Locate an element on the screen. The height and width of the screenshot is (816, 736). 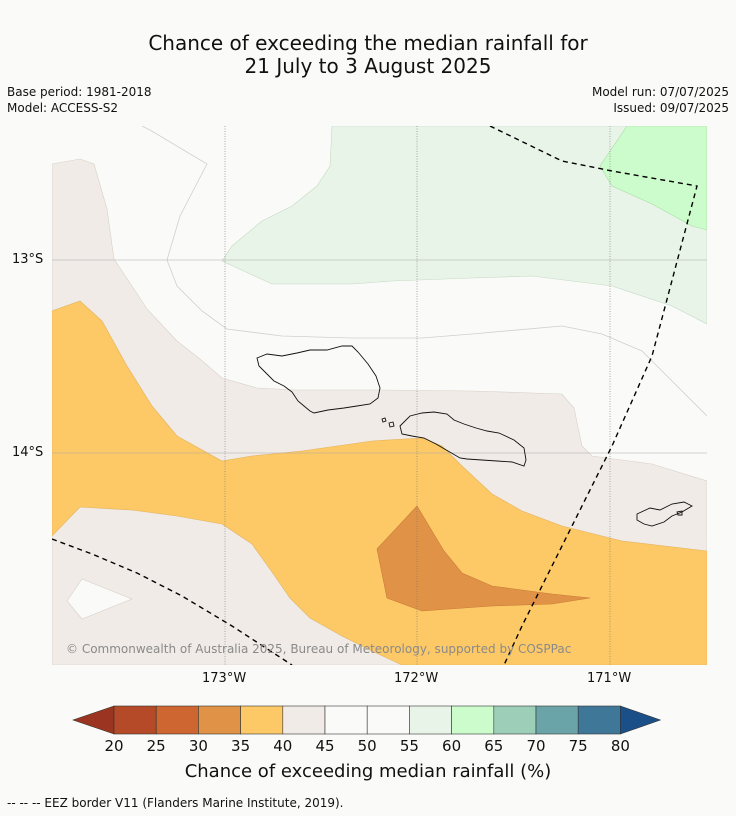
colorbar-tick-label: 65 is located at coordinates (494, 746).